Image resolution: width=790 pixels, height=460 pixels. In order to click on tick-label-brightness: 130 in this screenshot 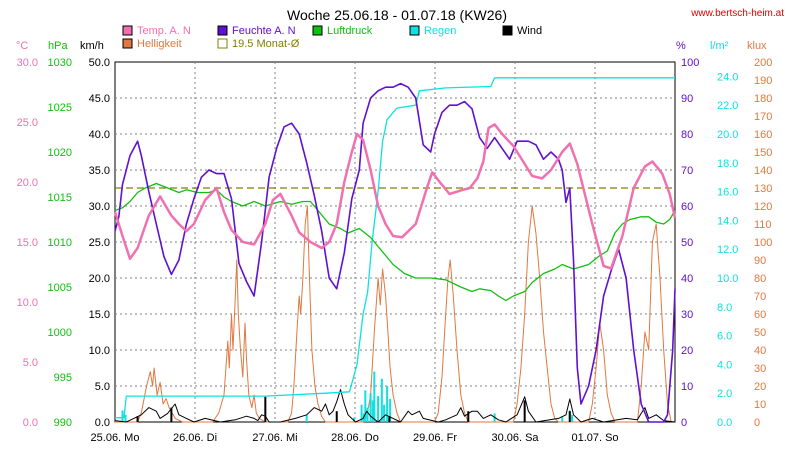, I will do `click(763, 189)`.